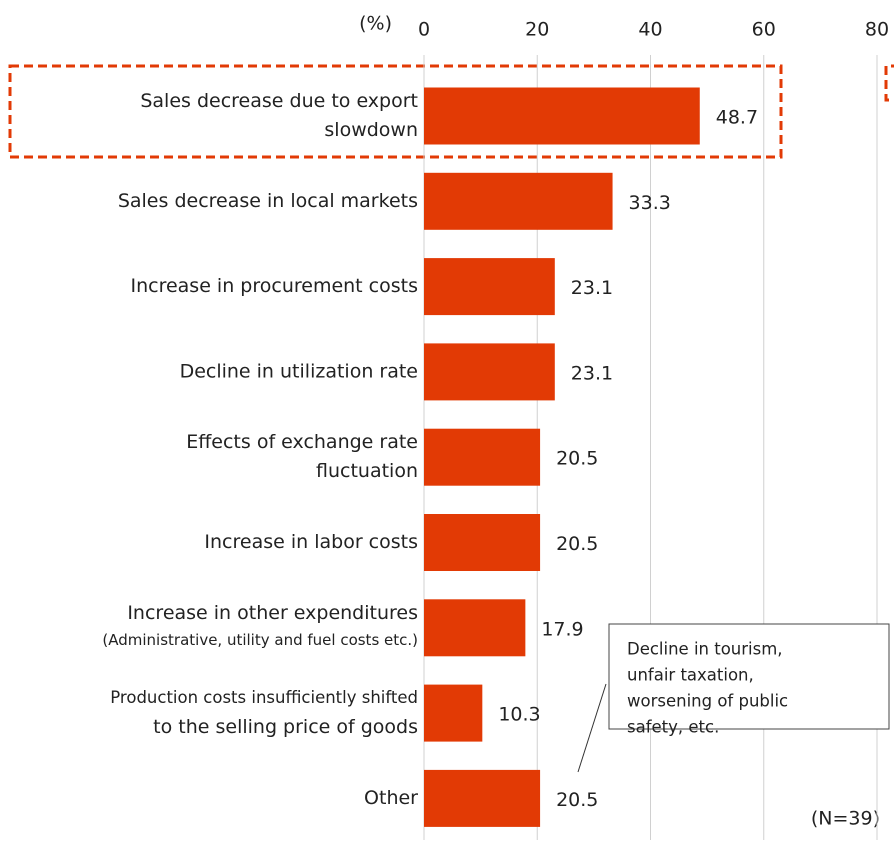 The width and height of the screenshot is (894, 861). What do you see at coordinates (764, 30) in the screenshot?
I see `x-tick-label: 60` at bounding box center [764, 30].